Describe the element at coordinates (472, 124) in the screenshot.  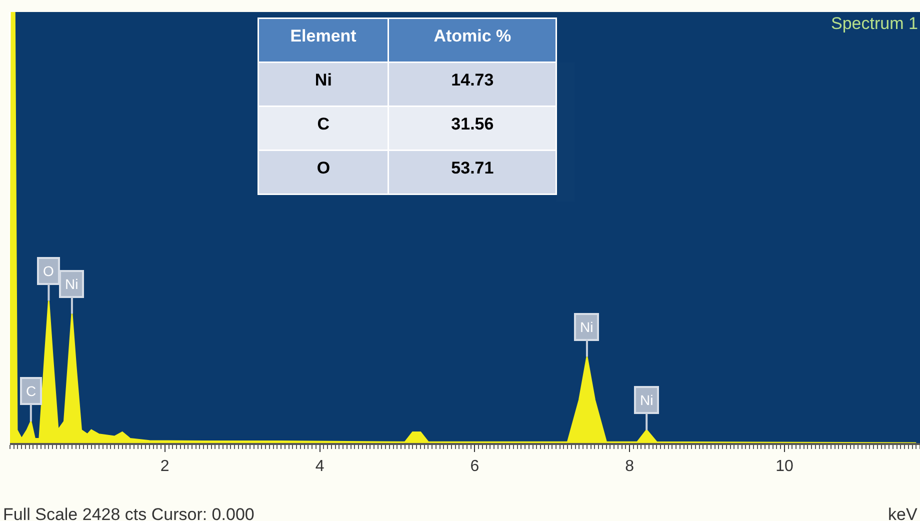
I see `annotation: 31.56` at that location.